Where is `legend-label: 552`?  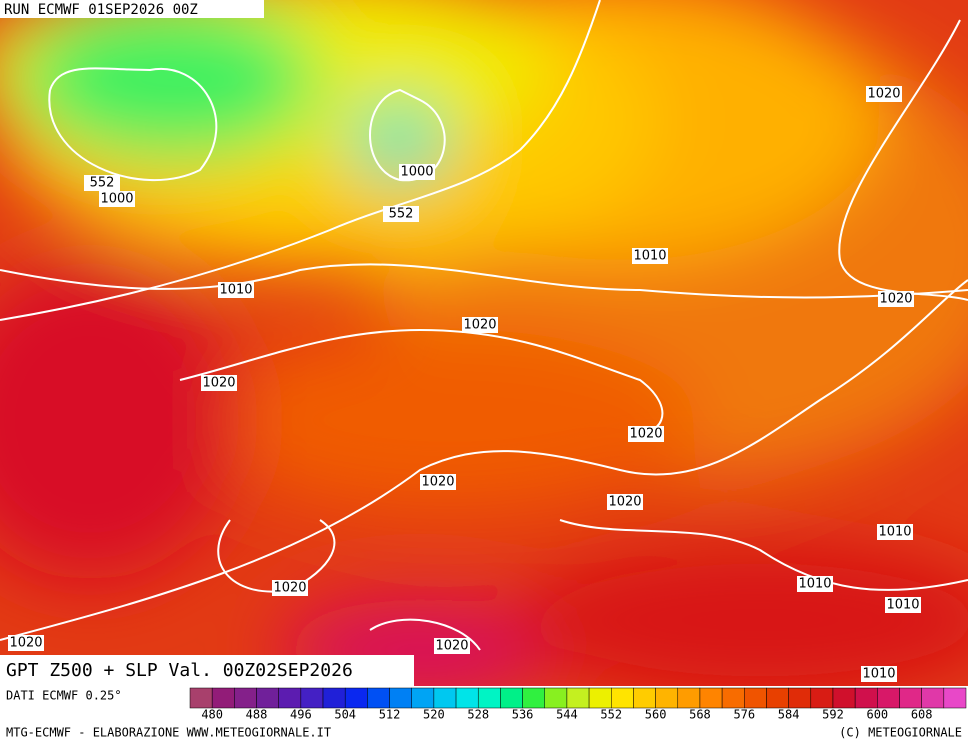 legend-label: 552 is located at coordinates (611, 715).